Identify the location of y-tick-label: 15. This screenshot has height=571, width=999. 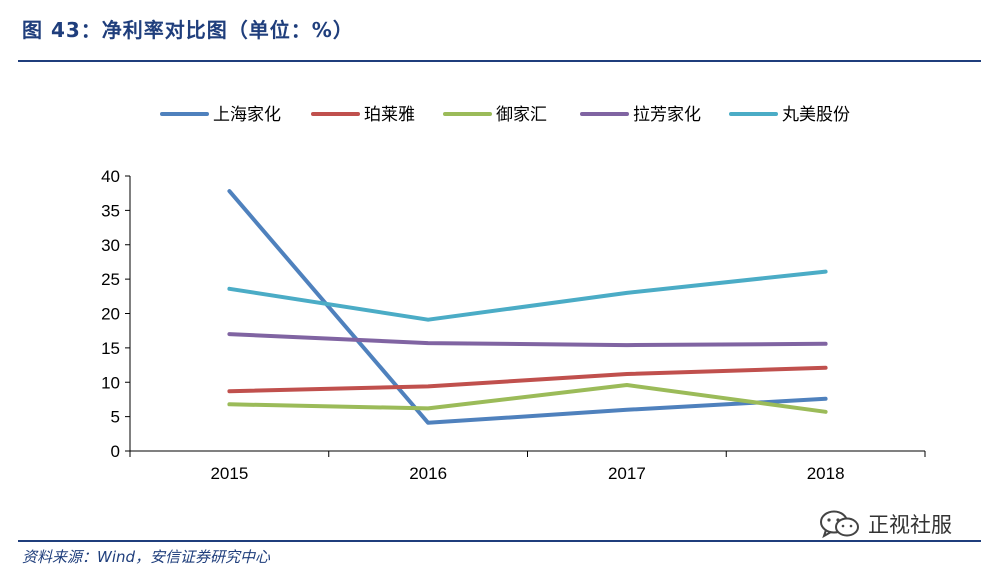
(110, 348).